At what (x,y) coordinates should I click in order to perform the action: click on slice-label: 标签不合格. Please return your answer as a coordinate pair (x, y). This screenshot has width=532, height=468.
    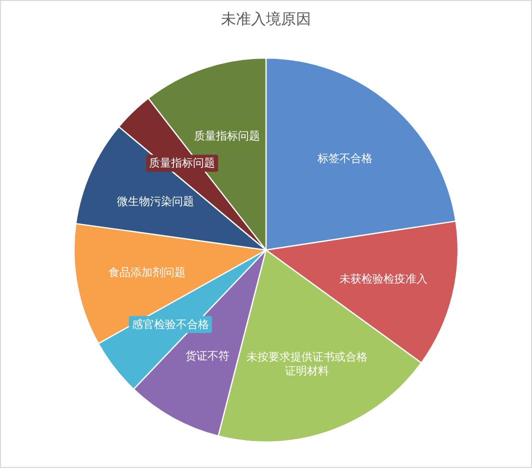
    Looking at the image, I should click on (344, 159).